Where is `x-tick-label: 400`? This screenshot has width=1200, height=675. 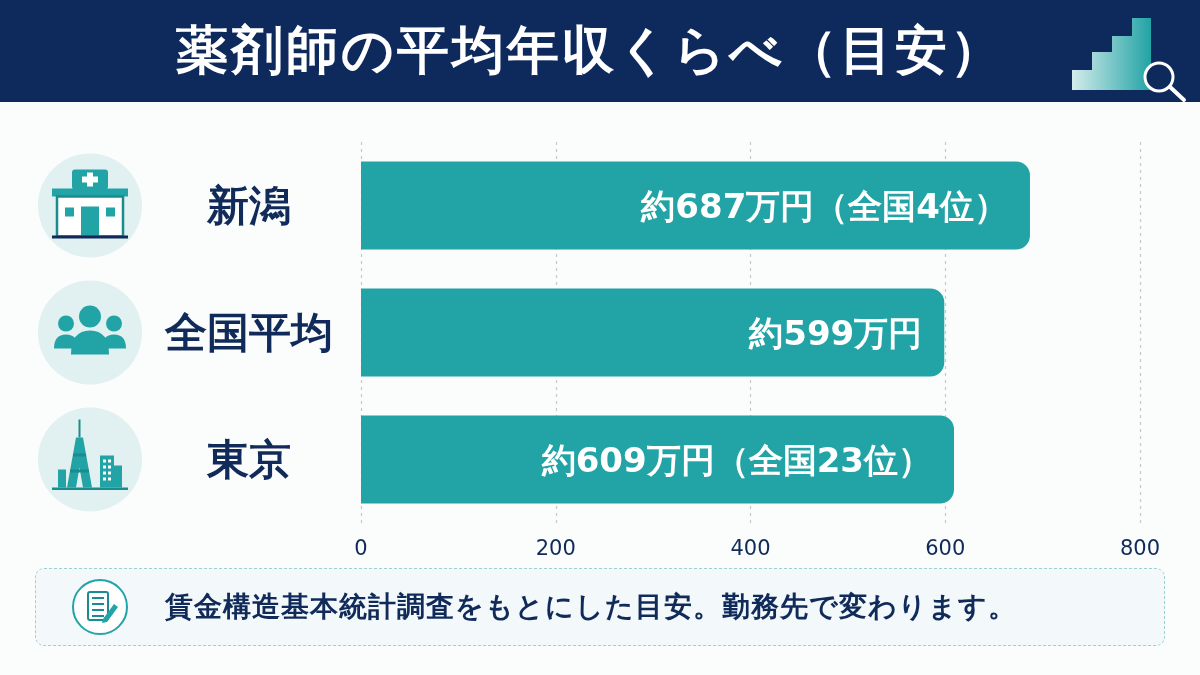 x-tick-label: 400 is located at coordinates (750, 547).